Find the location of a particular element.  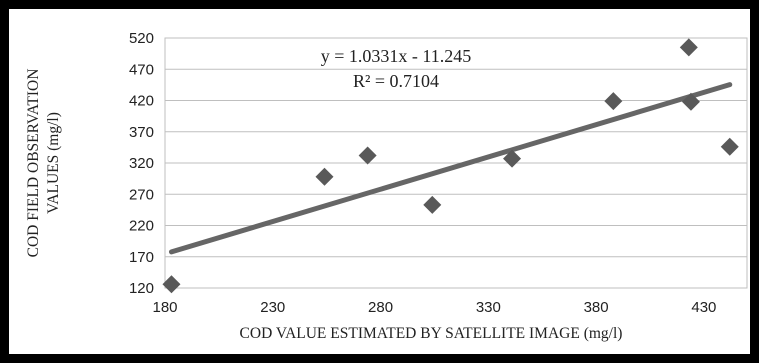

x-tick-label-380: 380 is located at coordinates (596, 307).